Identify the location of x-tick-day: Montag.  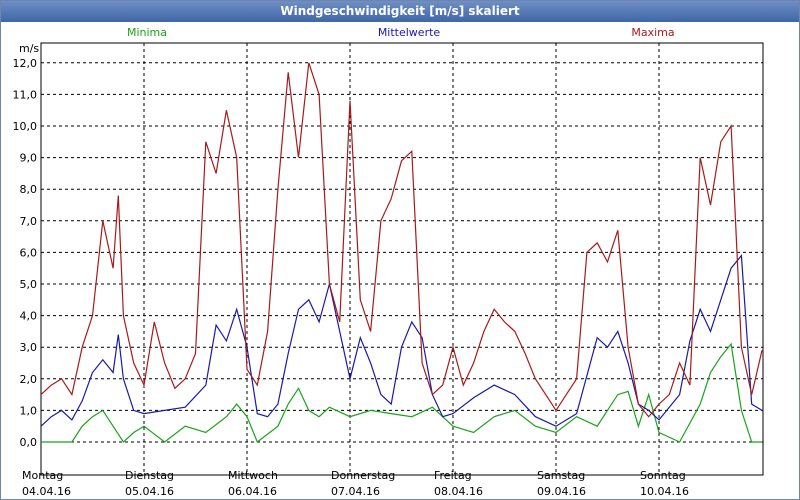
(42, 475).